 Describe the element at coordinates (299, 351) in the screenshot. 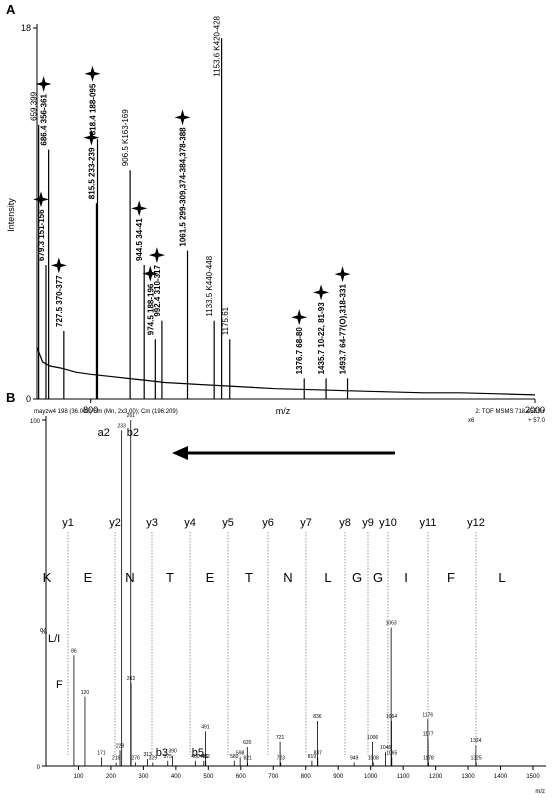

I see `peak-label: 1376.7 68-80` at that location.